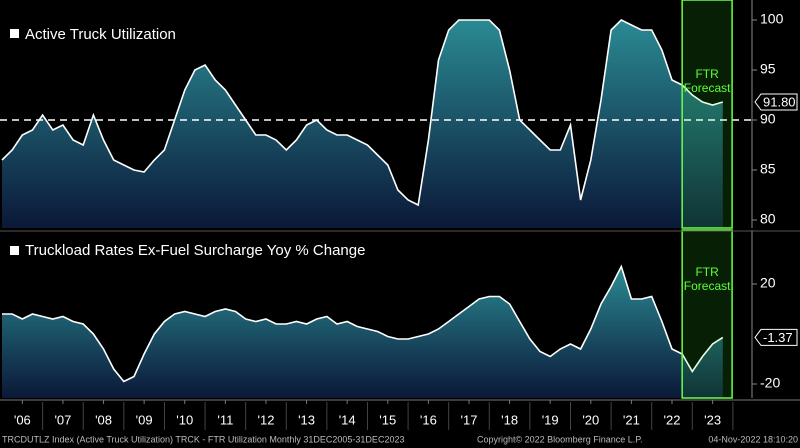 Image resolution: width=800 pixels, height=448 pixels. I want to click on chart-title: Active Truck Utilization, so click(100, 34).